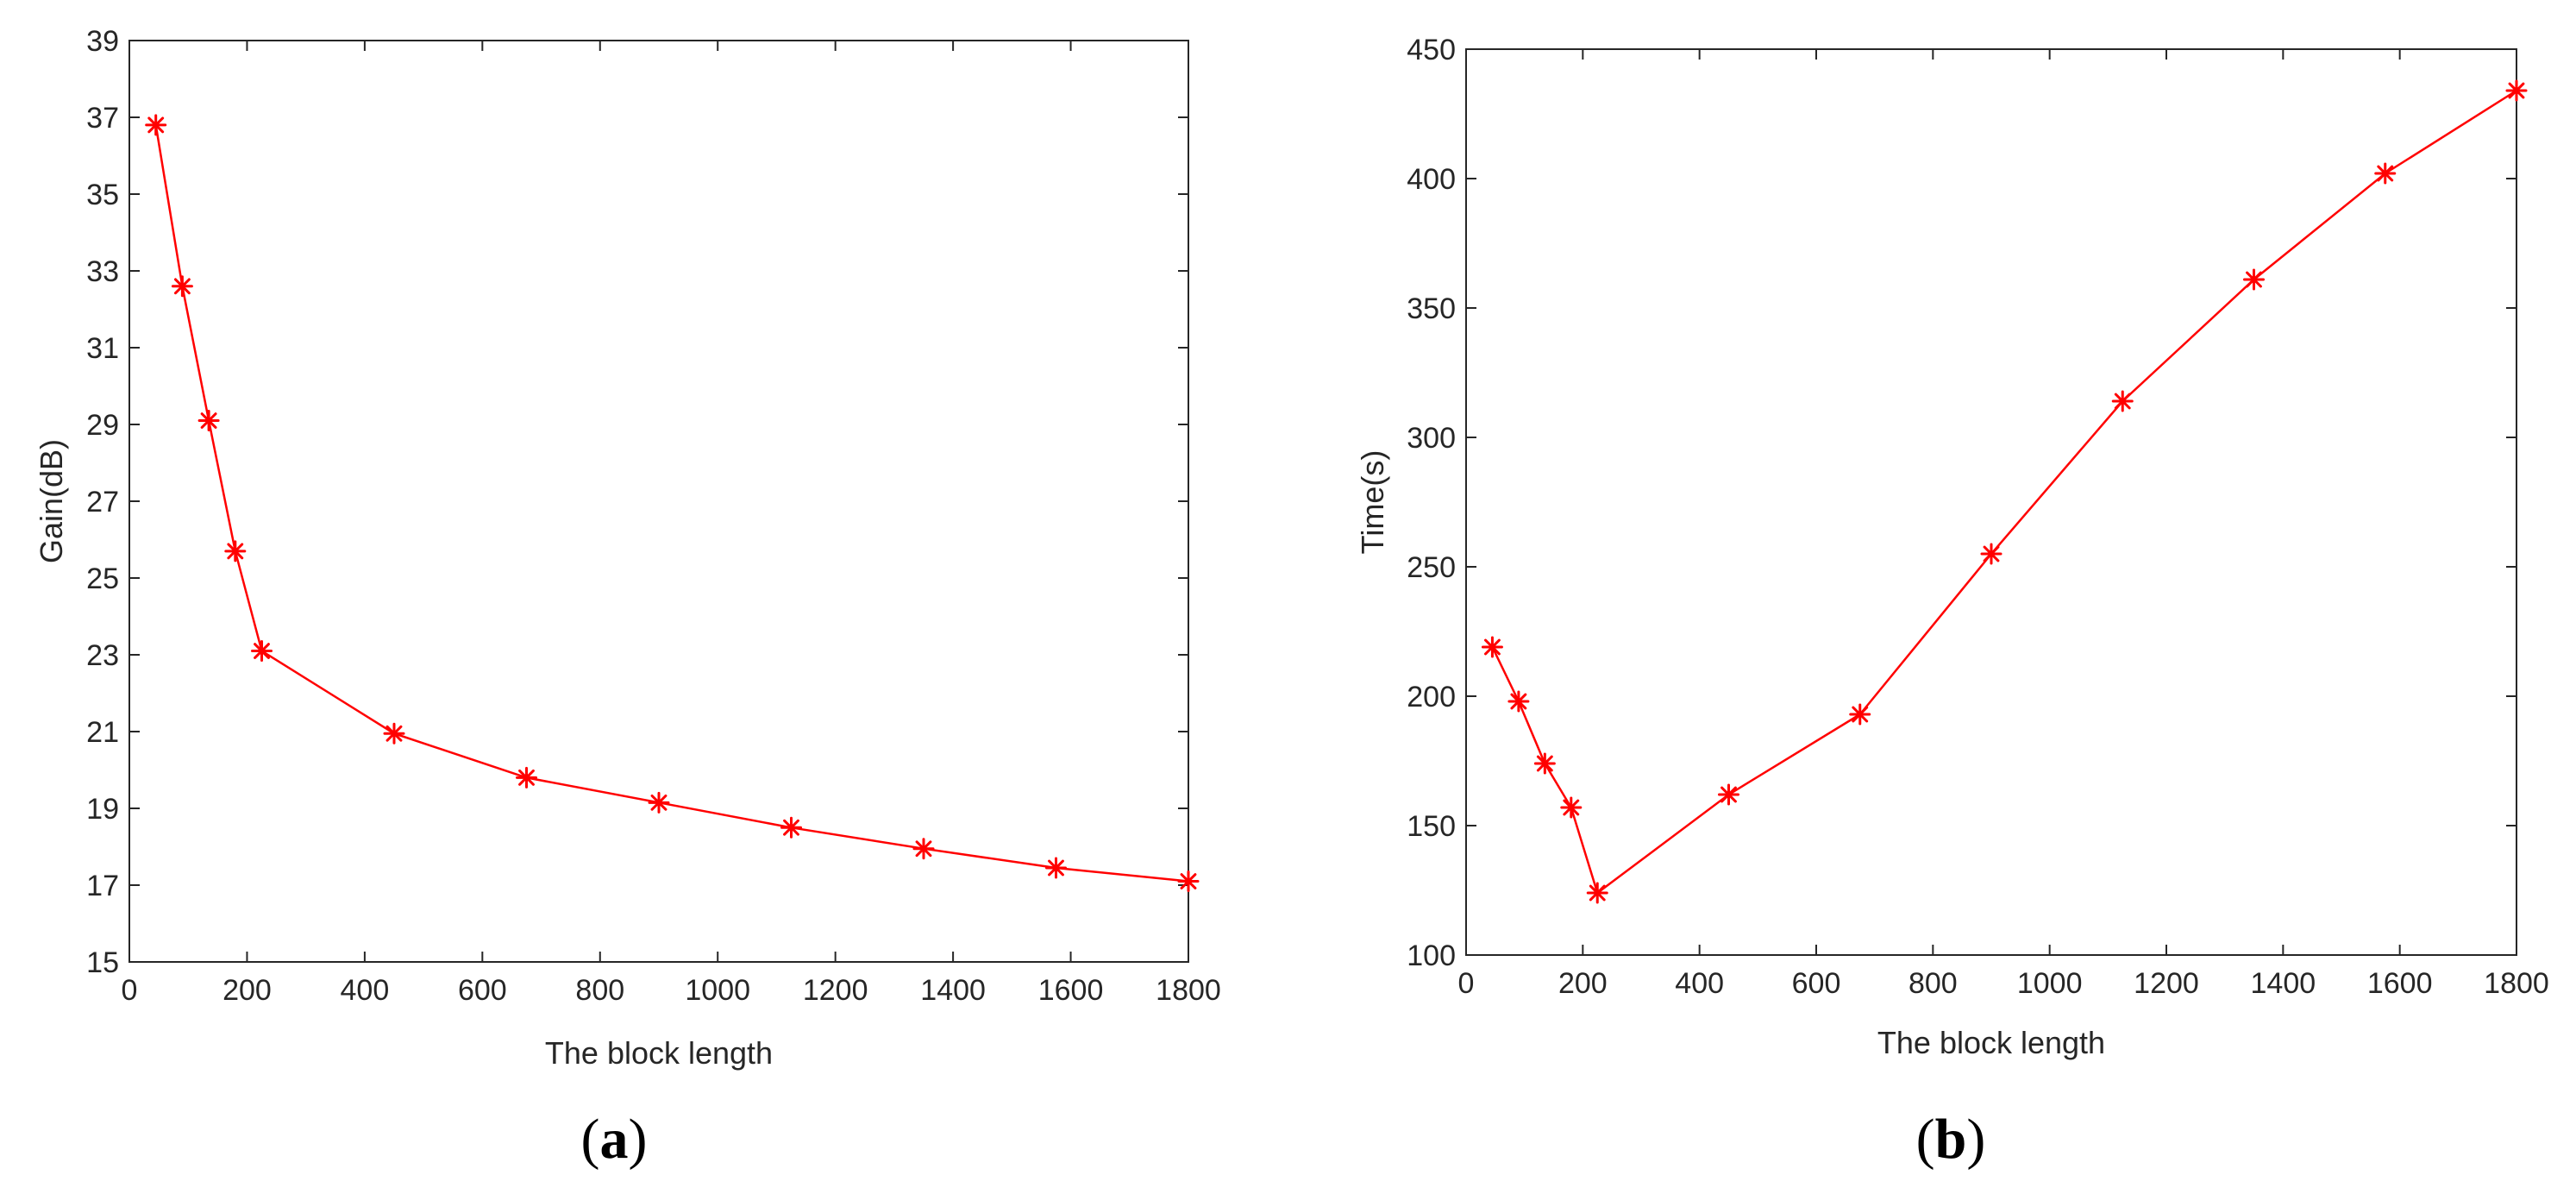 This screenshot has width=2576, height=1194. What do you see at coordinates (102, 578) in the screenshot?
I see `y-tick-label: 25` at bounding box center [102, 578].